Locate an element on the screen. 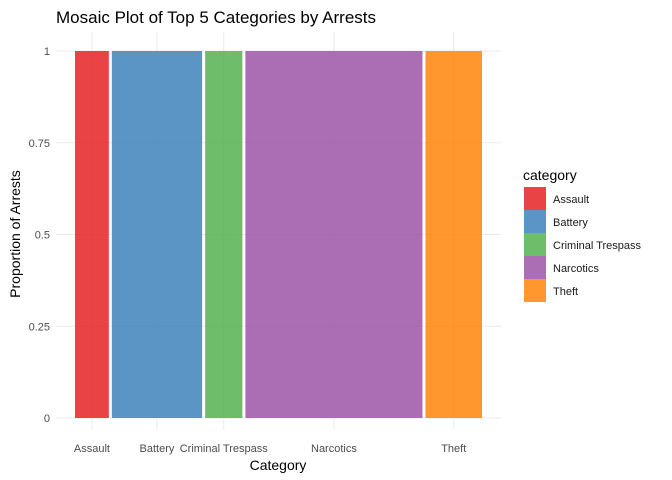 The width and height of the screenshot is (672, 480). bar-assault is located at coordinates (92, 234).